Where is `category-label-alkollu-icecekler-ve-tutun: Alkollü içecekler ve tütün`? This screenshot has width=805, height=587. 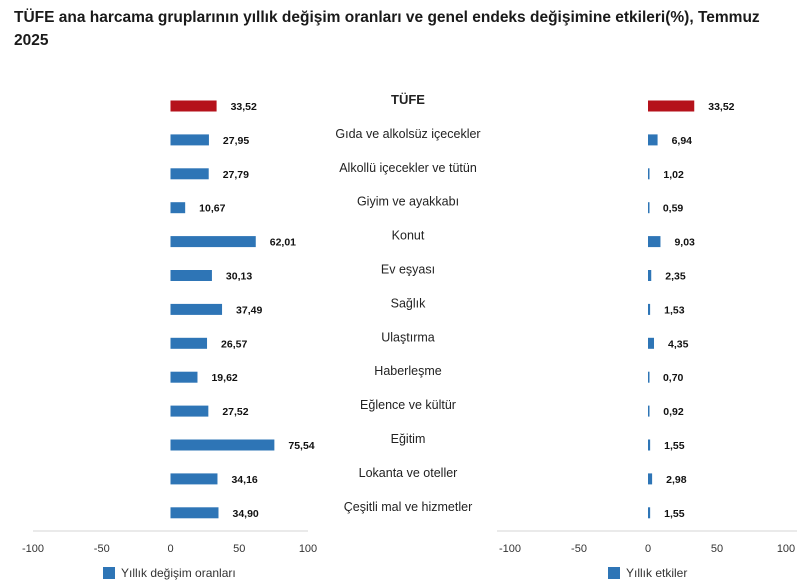
category-label-alkollu-icecekler-ve-tutun: Alkollü içecekler ve tütün is located at coordinates (408, 168).